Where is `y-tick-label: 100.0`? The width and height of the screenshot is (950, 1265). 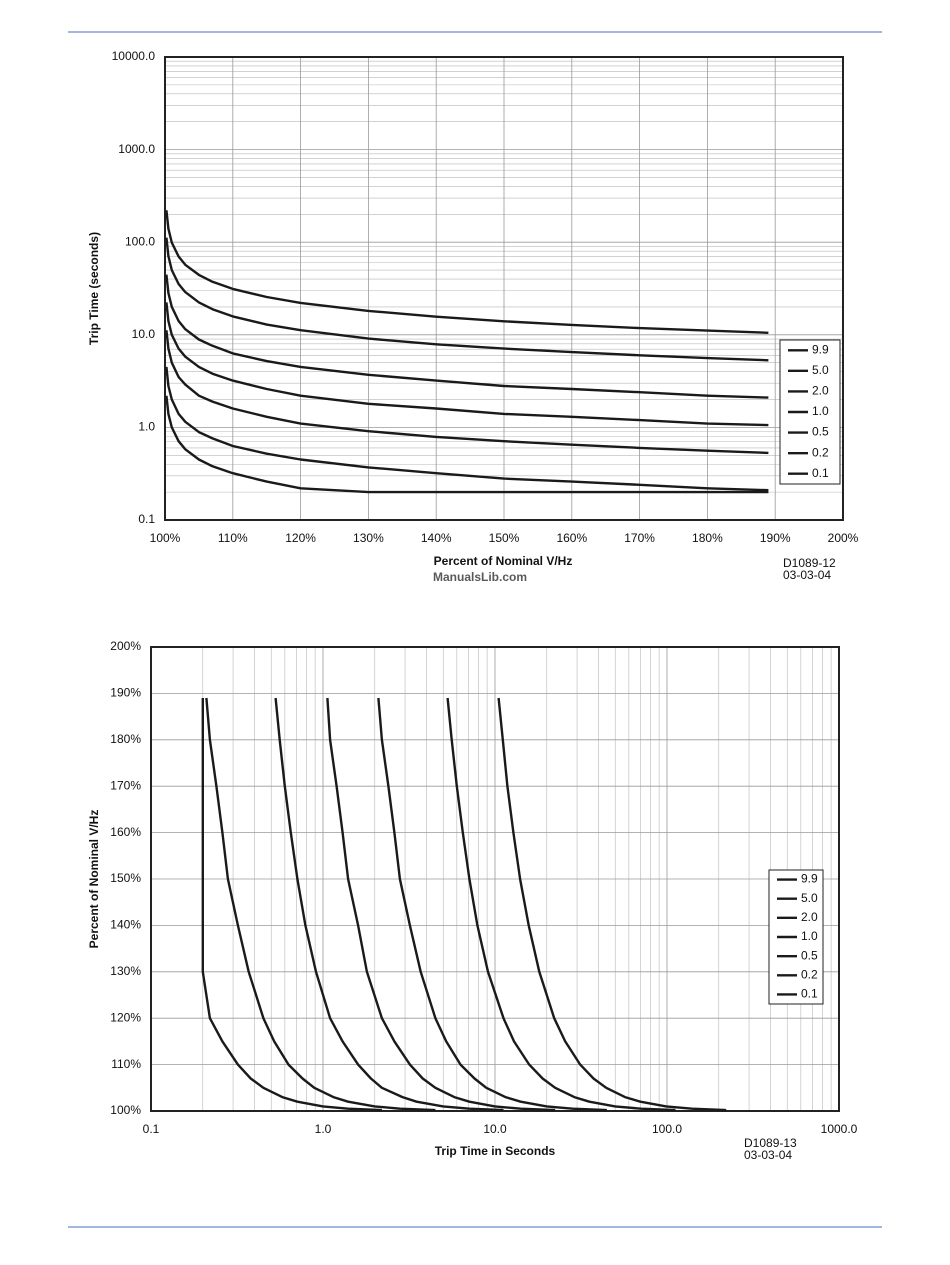 y-tick-label: 100.0 is located at coordinates (140, 241).